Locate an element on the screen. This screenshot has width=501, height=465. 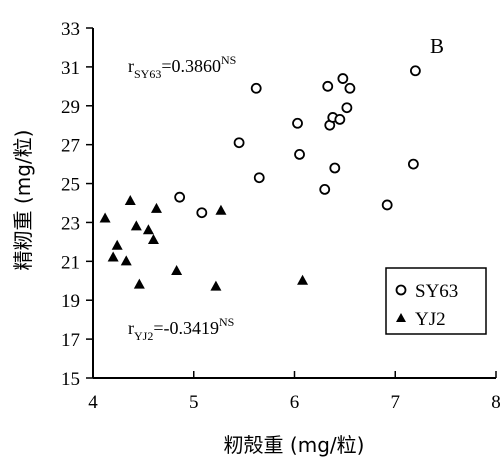
x-tick-label: 5 is located at coordinates (194, 402).